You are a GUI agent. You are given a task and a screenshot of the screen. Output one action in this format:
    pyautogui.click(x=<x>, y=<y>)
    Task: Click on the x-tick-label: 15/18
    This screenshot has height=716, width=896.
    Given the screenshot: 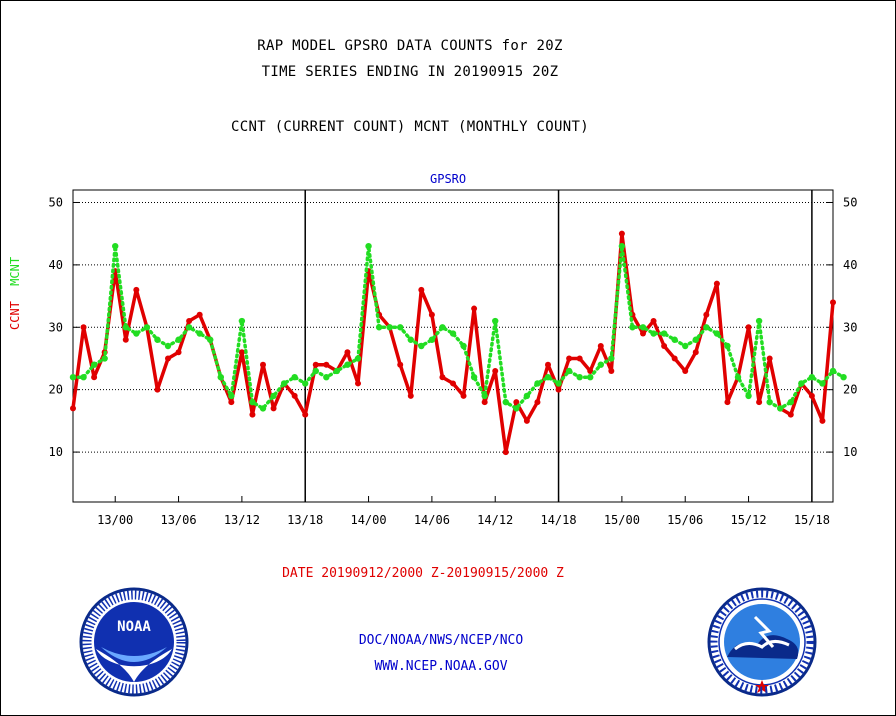 What is the action you would take?
    pyautogui.click(x=812, y=520)
    